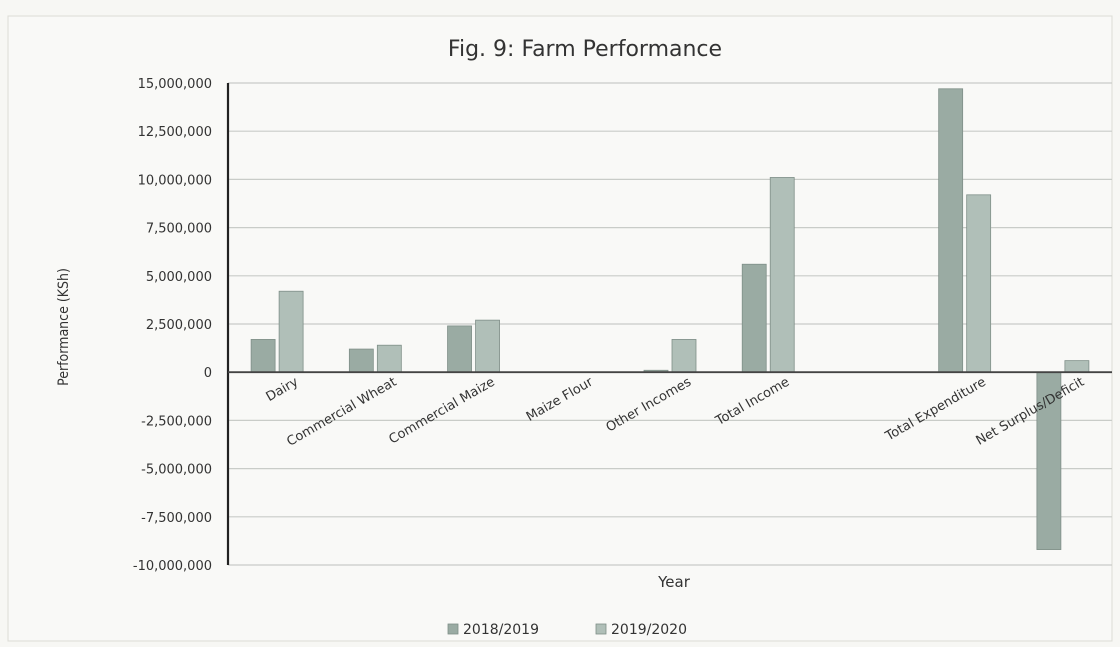  What do you see at coordinates (175, 132) in the screenshot?
I see `y-tick-label: 12,500,000` at bounding box center [175, 132].